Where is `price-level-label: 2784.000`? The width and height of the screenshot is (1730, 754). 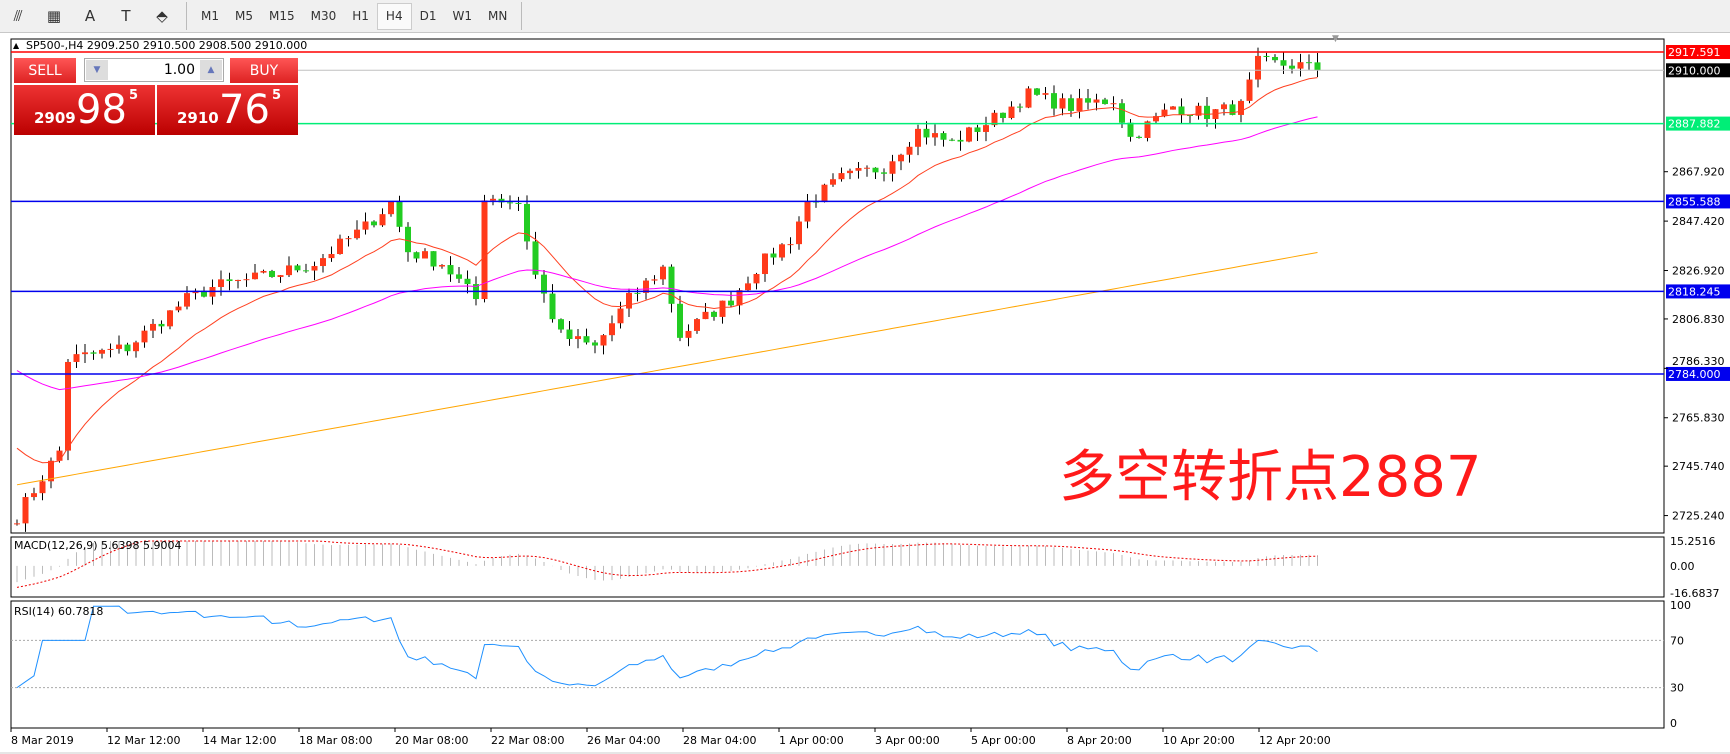
price-level-label: 2784.000 is located at coordinates (1694, 374).